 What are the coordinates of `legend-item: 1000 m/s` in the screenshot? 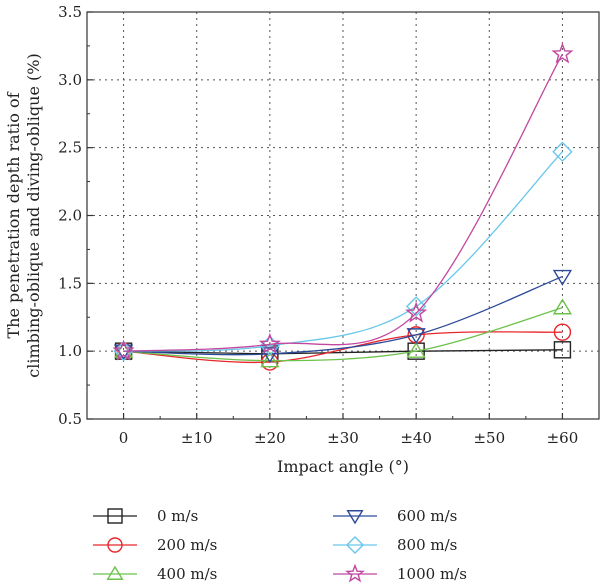 It's located at (400, 573).